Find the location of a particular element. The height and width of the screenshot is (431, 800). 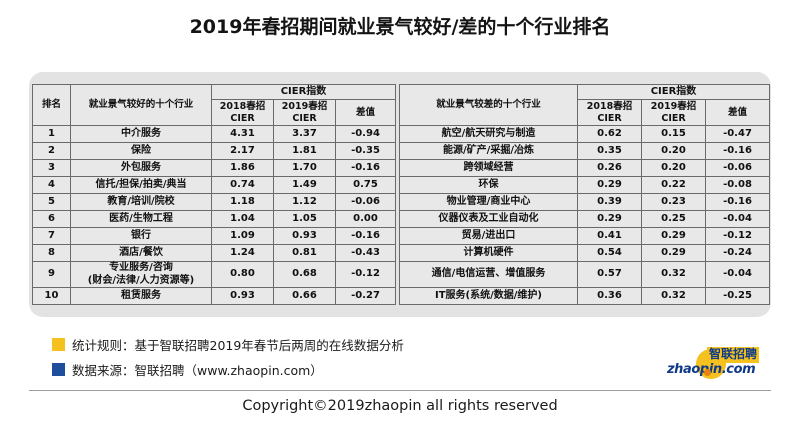

cell-industry: 计算机硬件 is located at coordinates (488, 253).